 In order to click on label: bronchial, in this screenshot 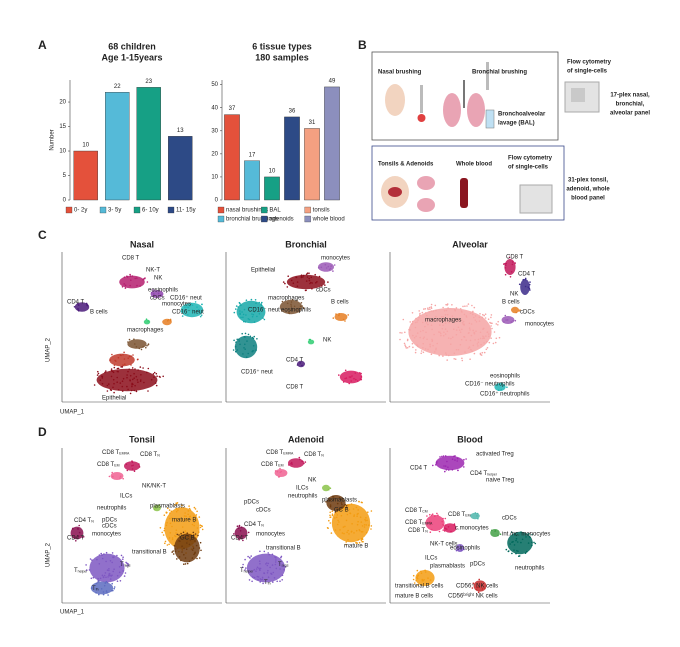, I will do `click(630, 105)`.